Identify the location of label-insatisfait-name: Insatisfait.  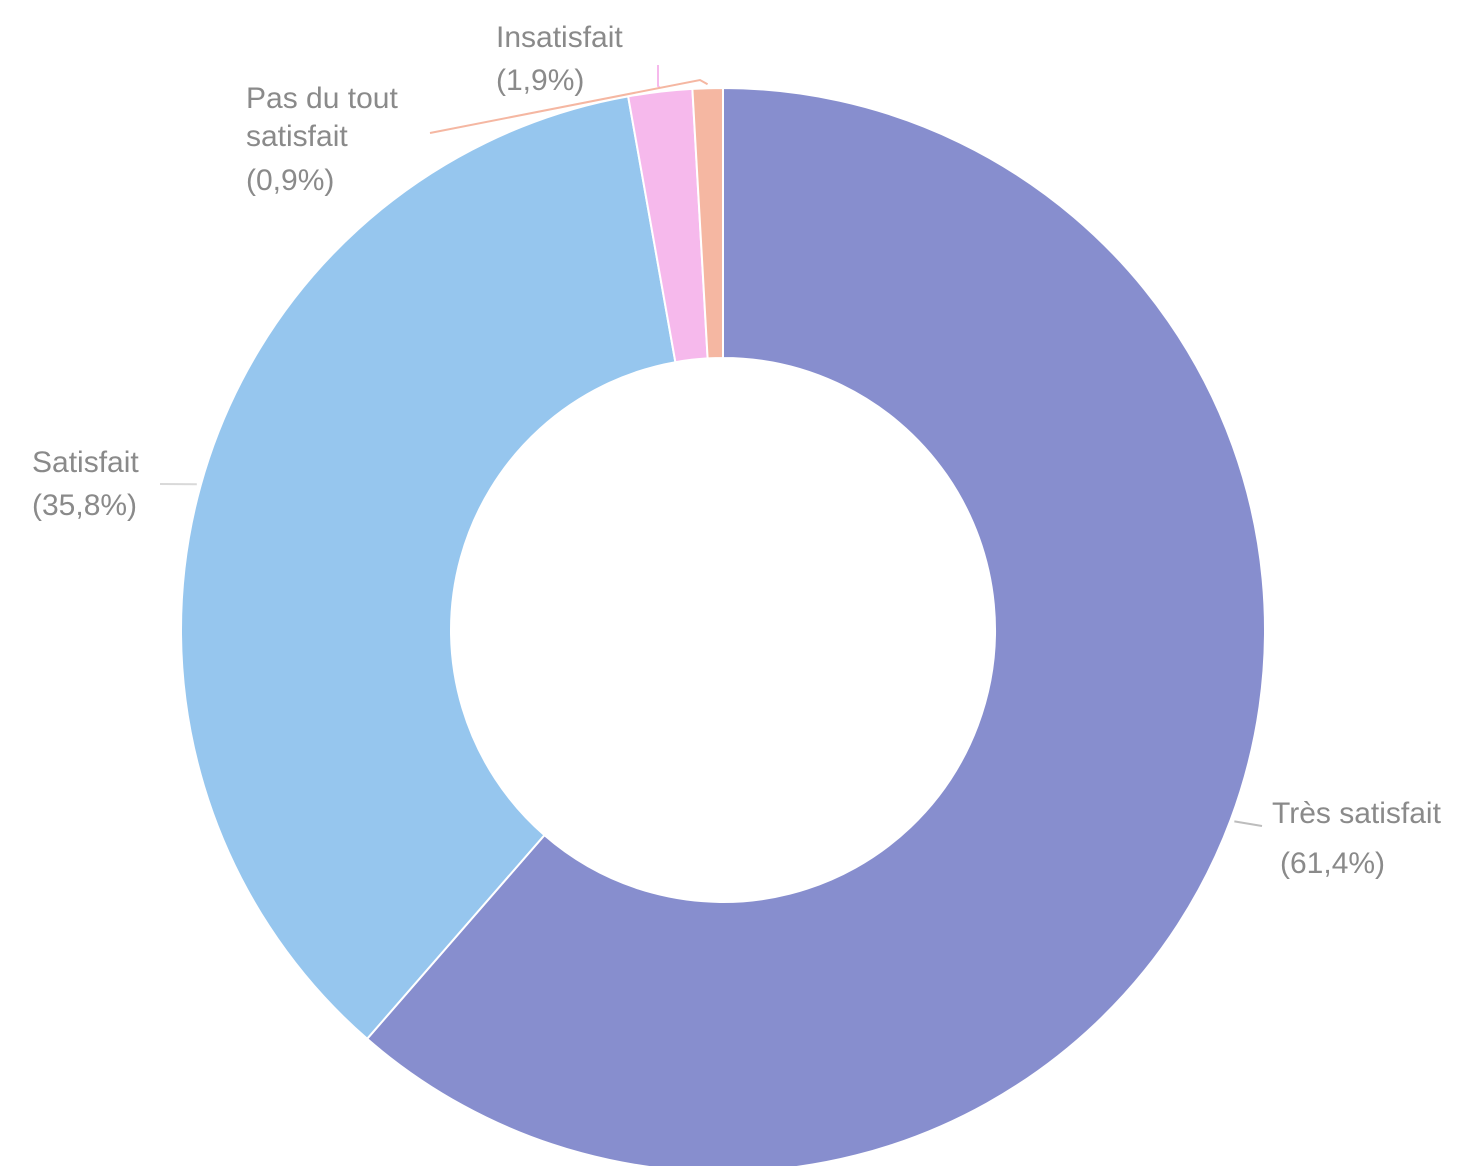
(559, 37).